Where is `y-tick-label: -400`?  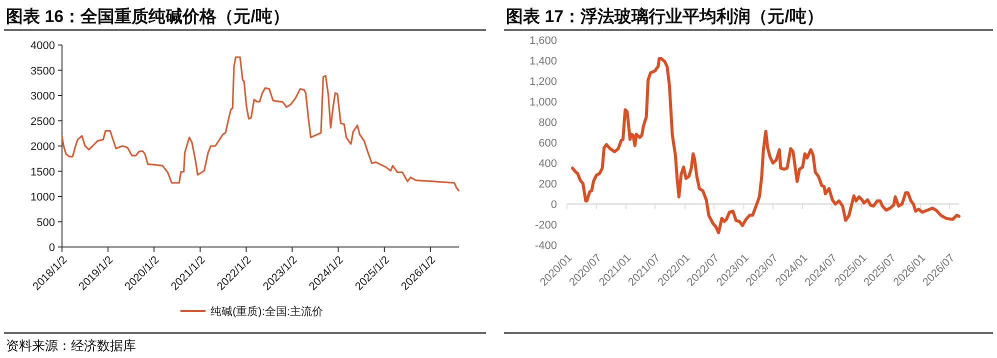 y-tick-label: -400 is located at coordinates (545, 246).